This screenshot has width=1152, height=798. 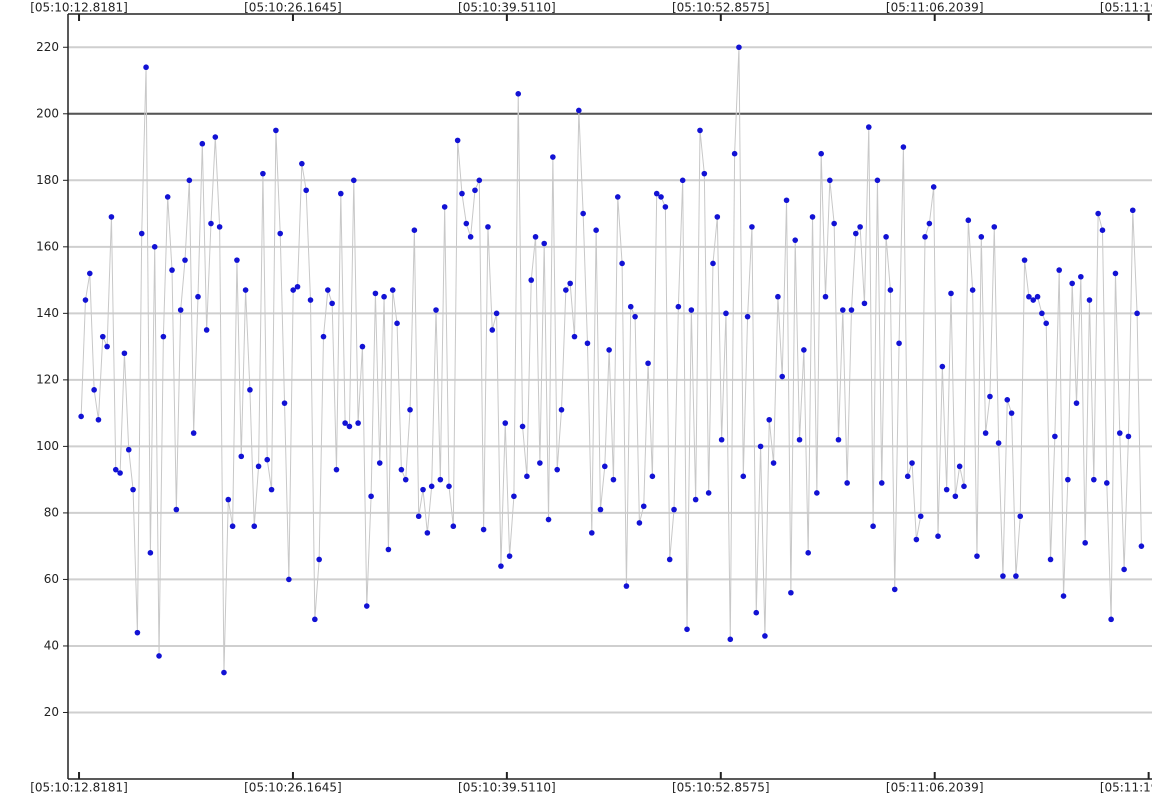 I want to click on x-tick-label-top: [05:10:26.1645], so click(x=293, y=8).